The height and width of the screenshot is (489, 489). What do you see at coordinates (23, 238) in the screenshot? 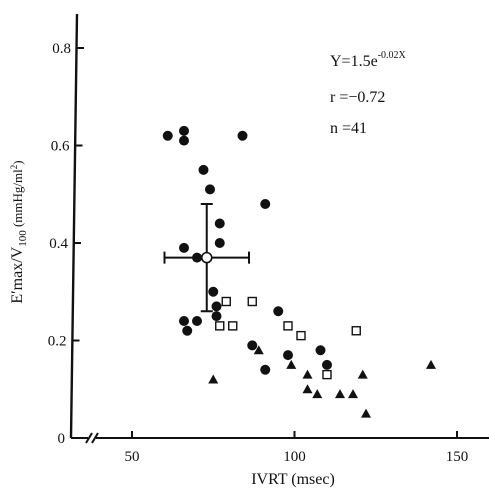
I see `y-axis-title-sub: 100` at bounding box center [23, 238].